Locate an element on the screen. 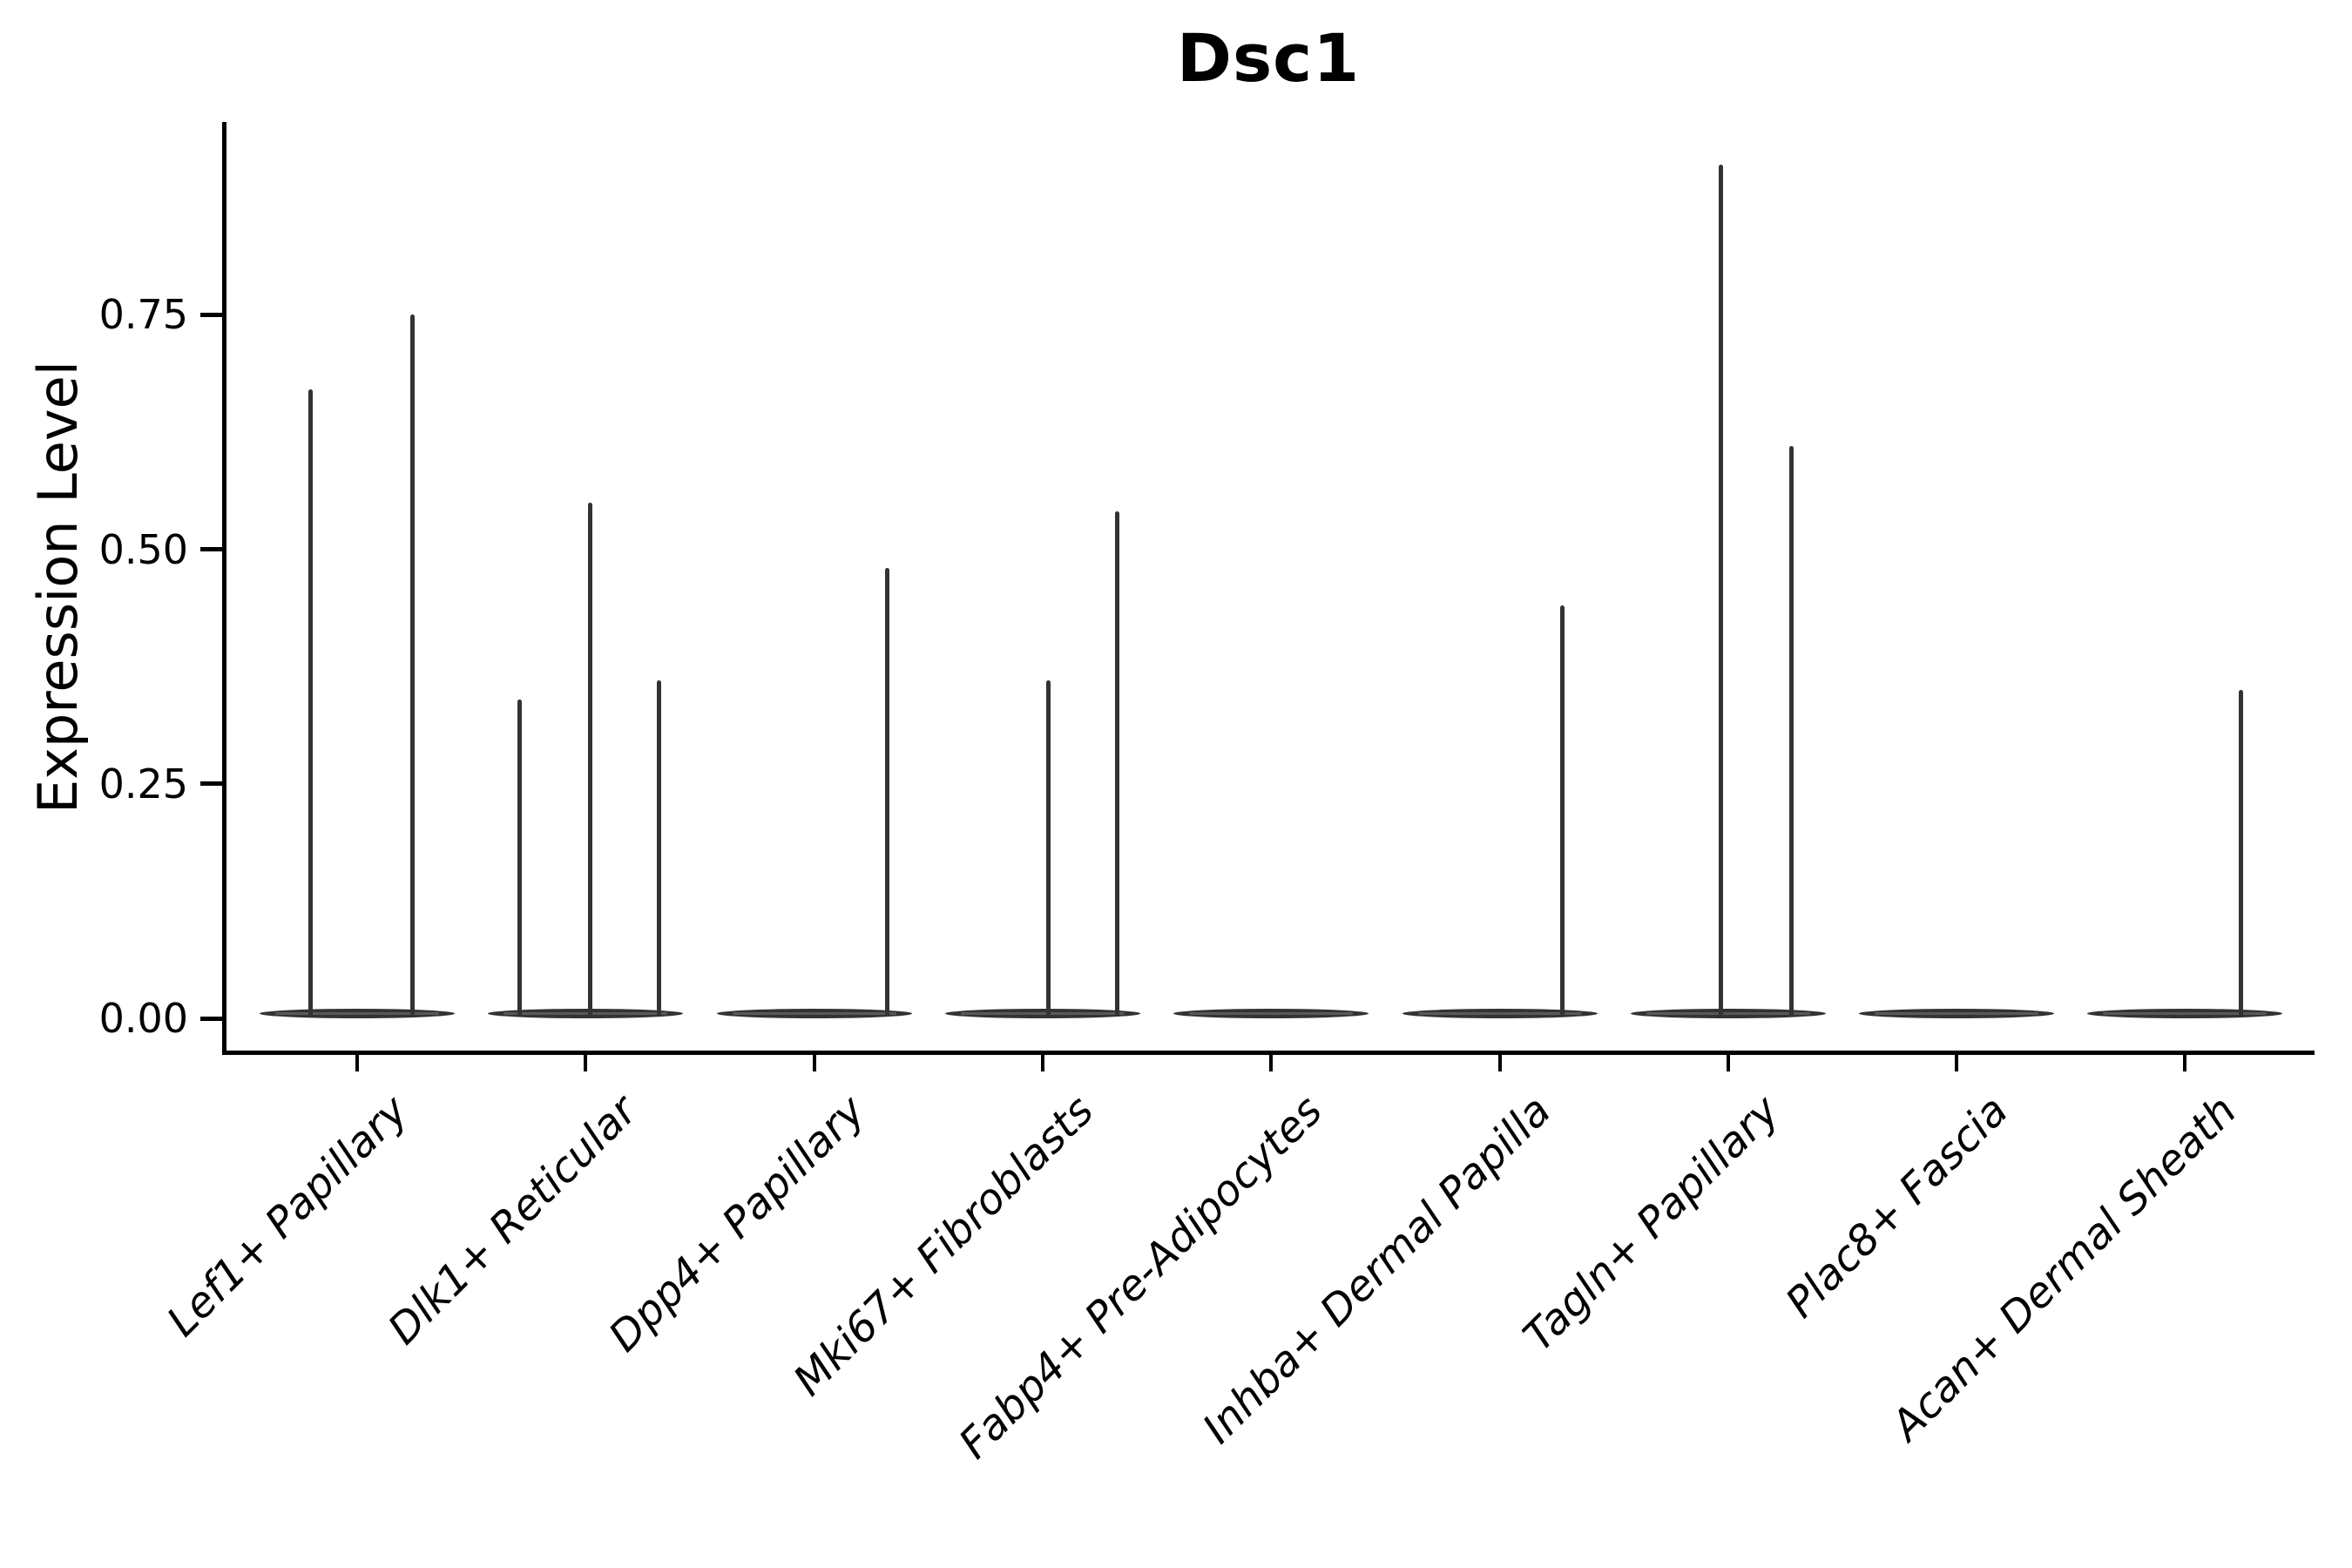 This screenshot has height=1568, width=2352. x-tick-label: Dlk1+ Reticular is located at coordinates (512, 1221).